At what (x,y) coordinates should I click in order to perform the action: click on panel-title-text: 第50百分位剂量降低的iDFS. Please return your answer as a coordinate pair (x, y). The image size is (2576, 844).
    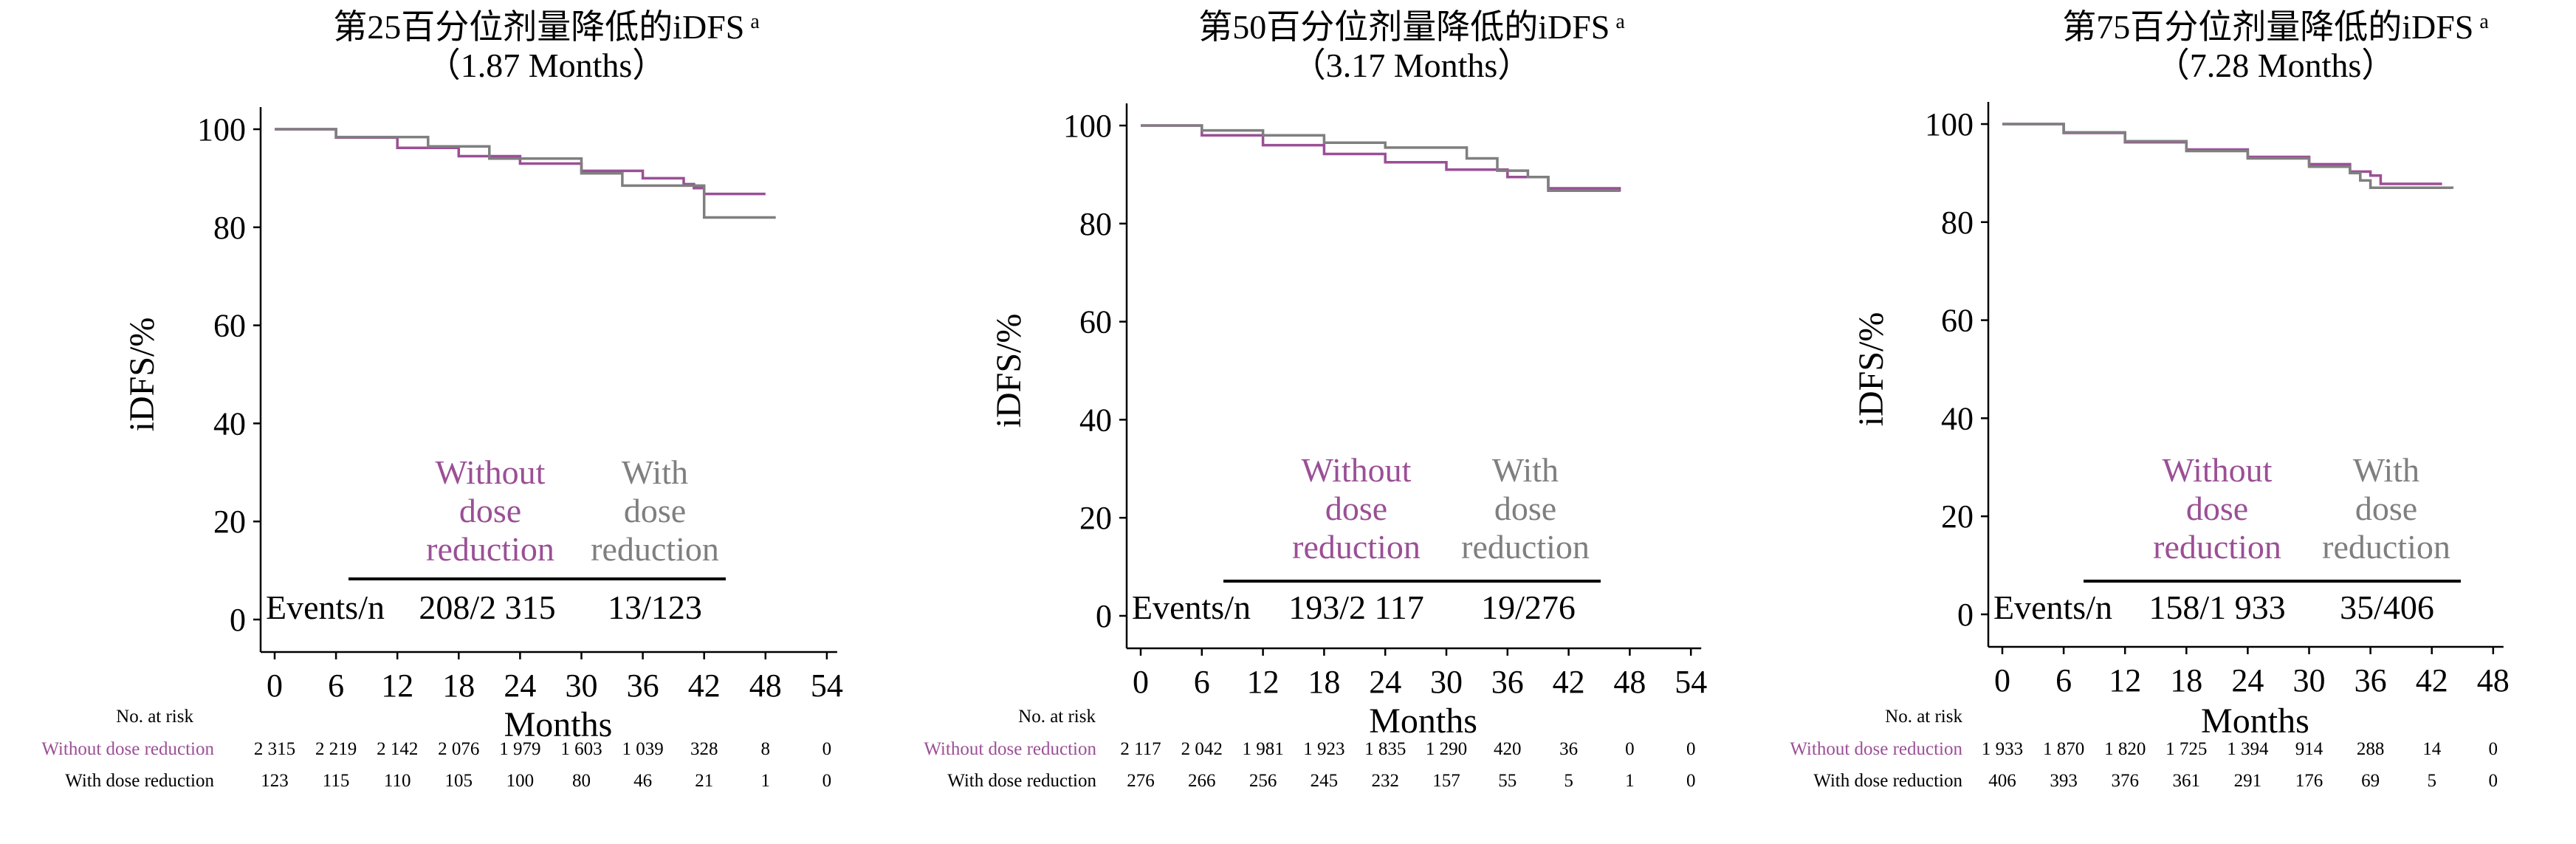
    Looking at the image, I should click on (1404, 27).